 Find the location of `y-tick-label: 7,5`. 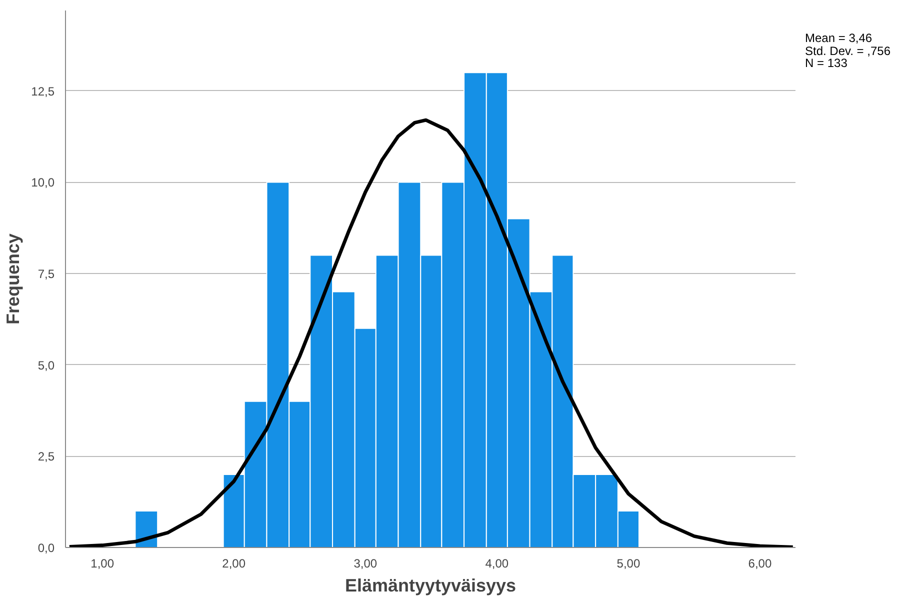

y-tick-label: 7,5 is located at coordinates (46, 274).